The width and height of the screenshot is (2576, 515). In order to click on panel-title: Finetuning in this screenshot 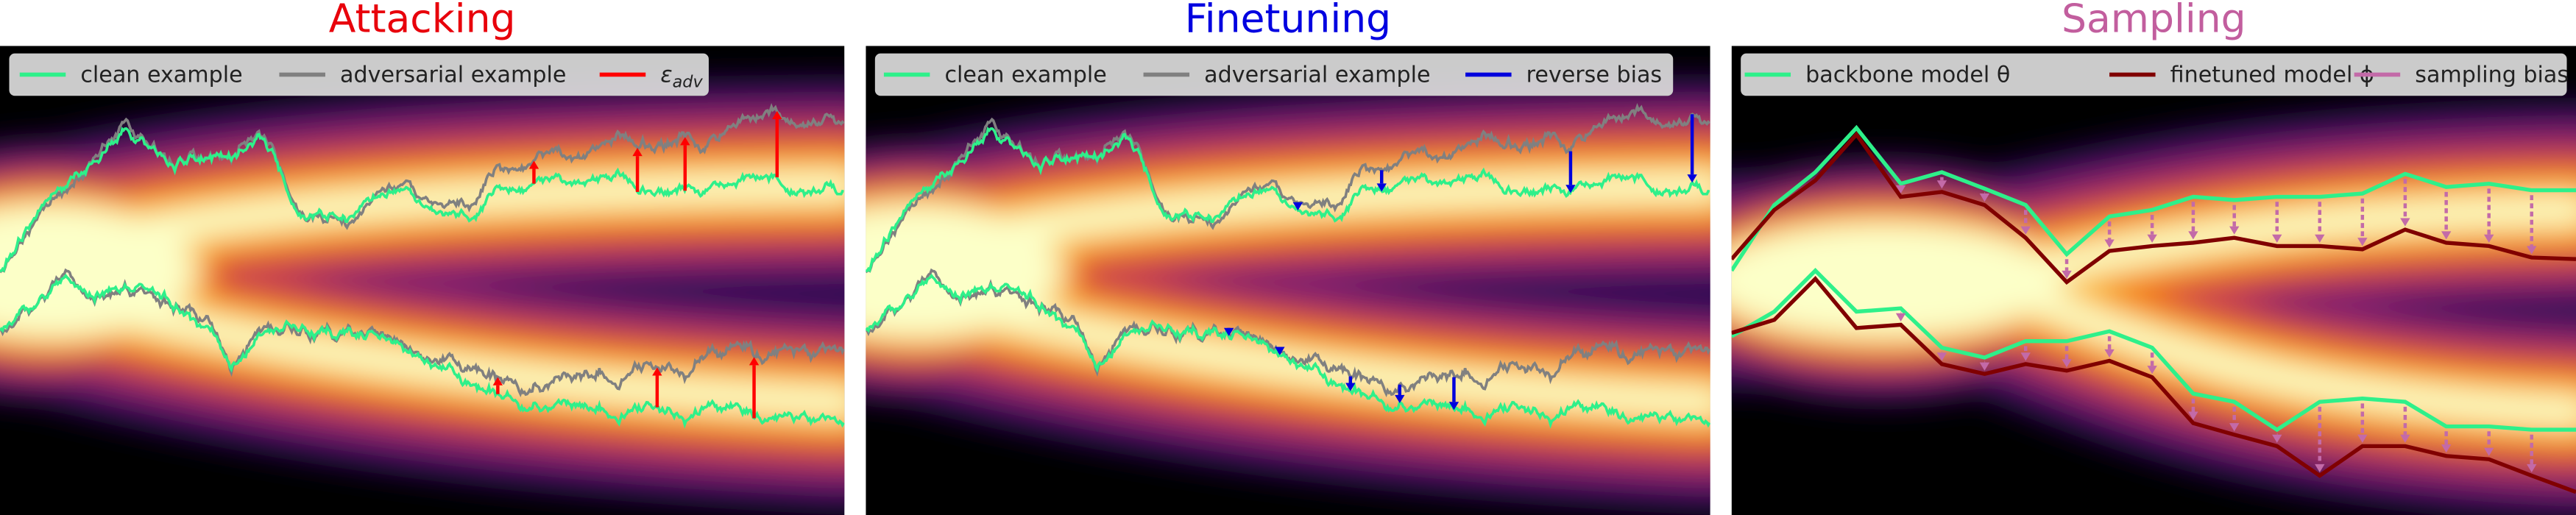, I will do `click(1288, 21)`.